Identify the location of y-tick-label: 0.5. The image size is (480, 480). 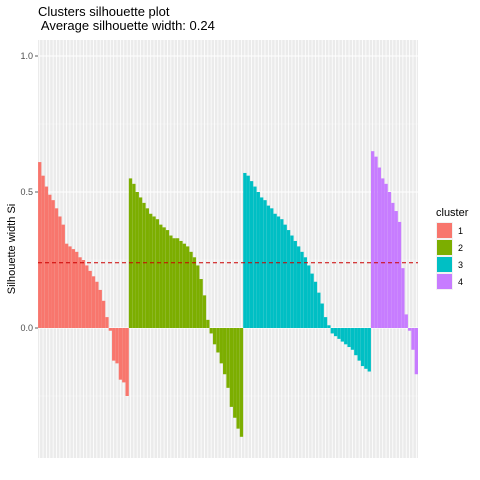
(26, 192).